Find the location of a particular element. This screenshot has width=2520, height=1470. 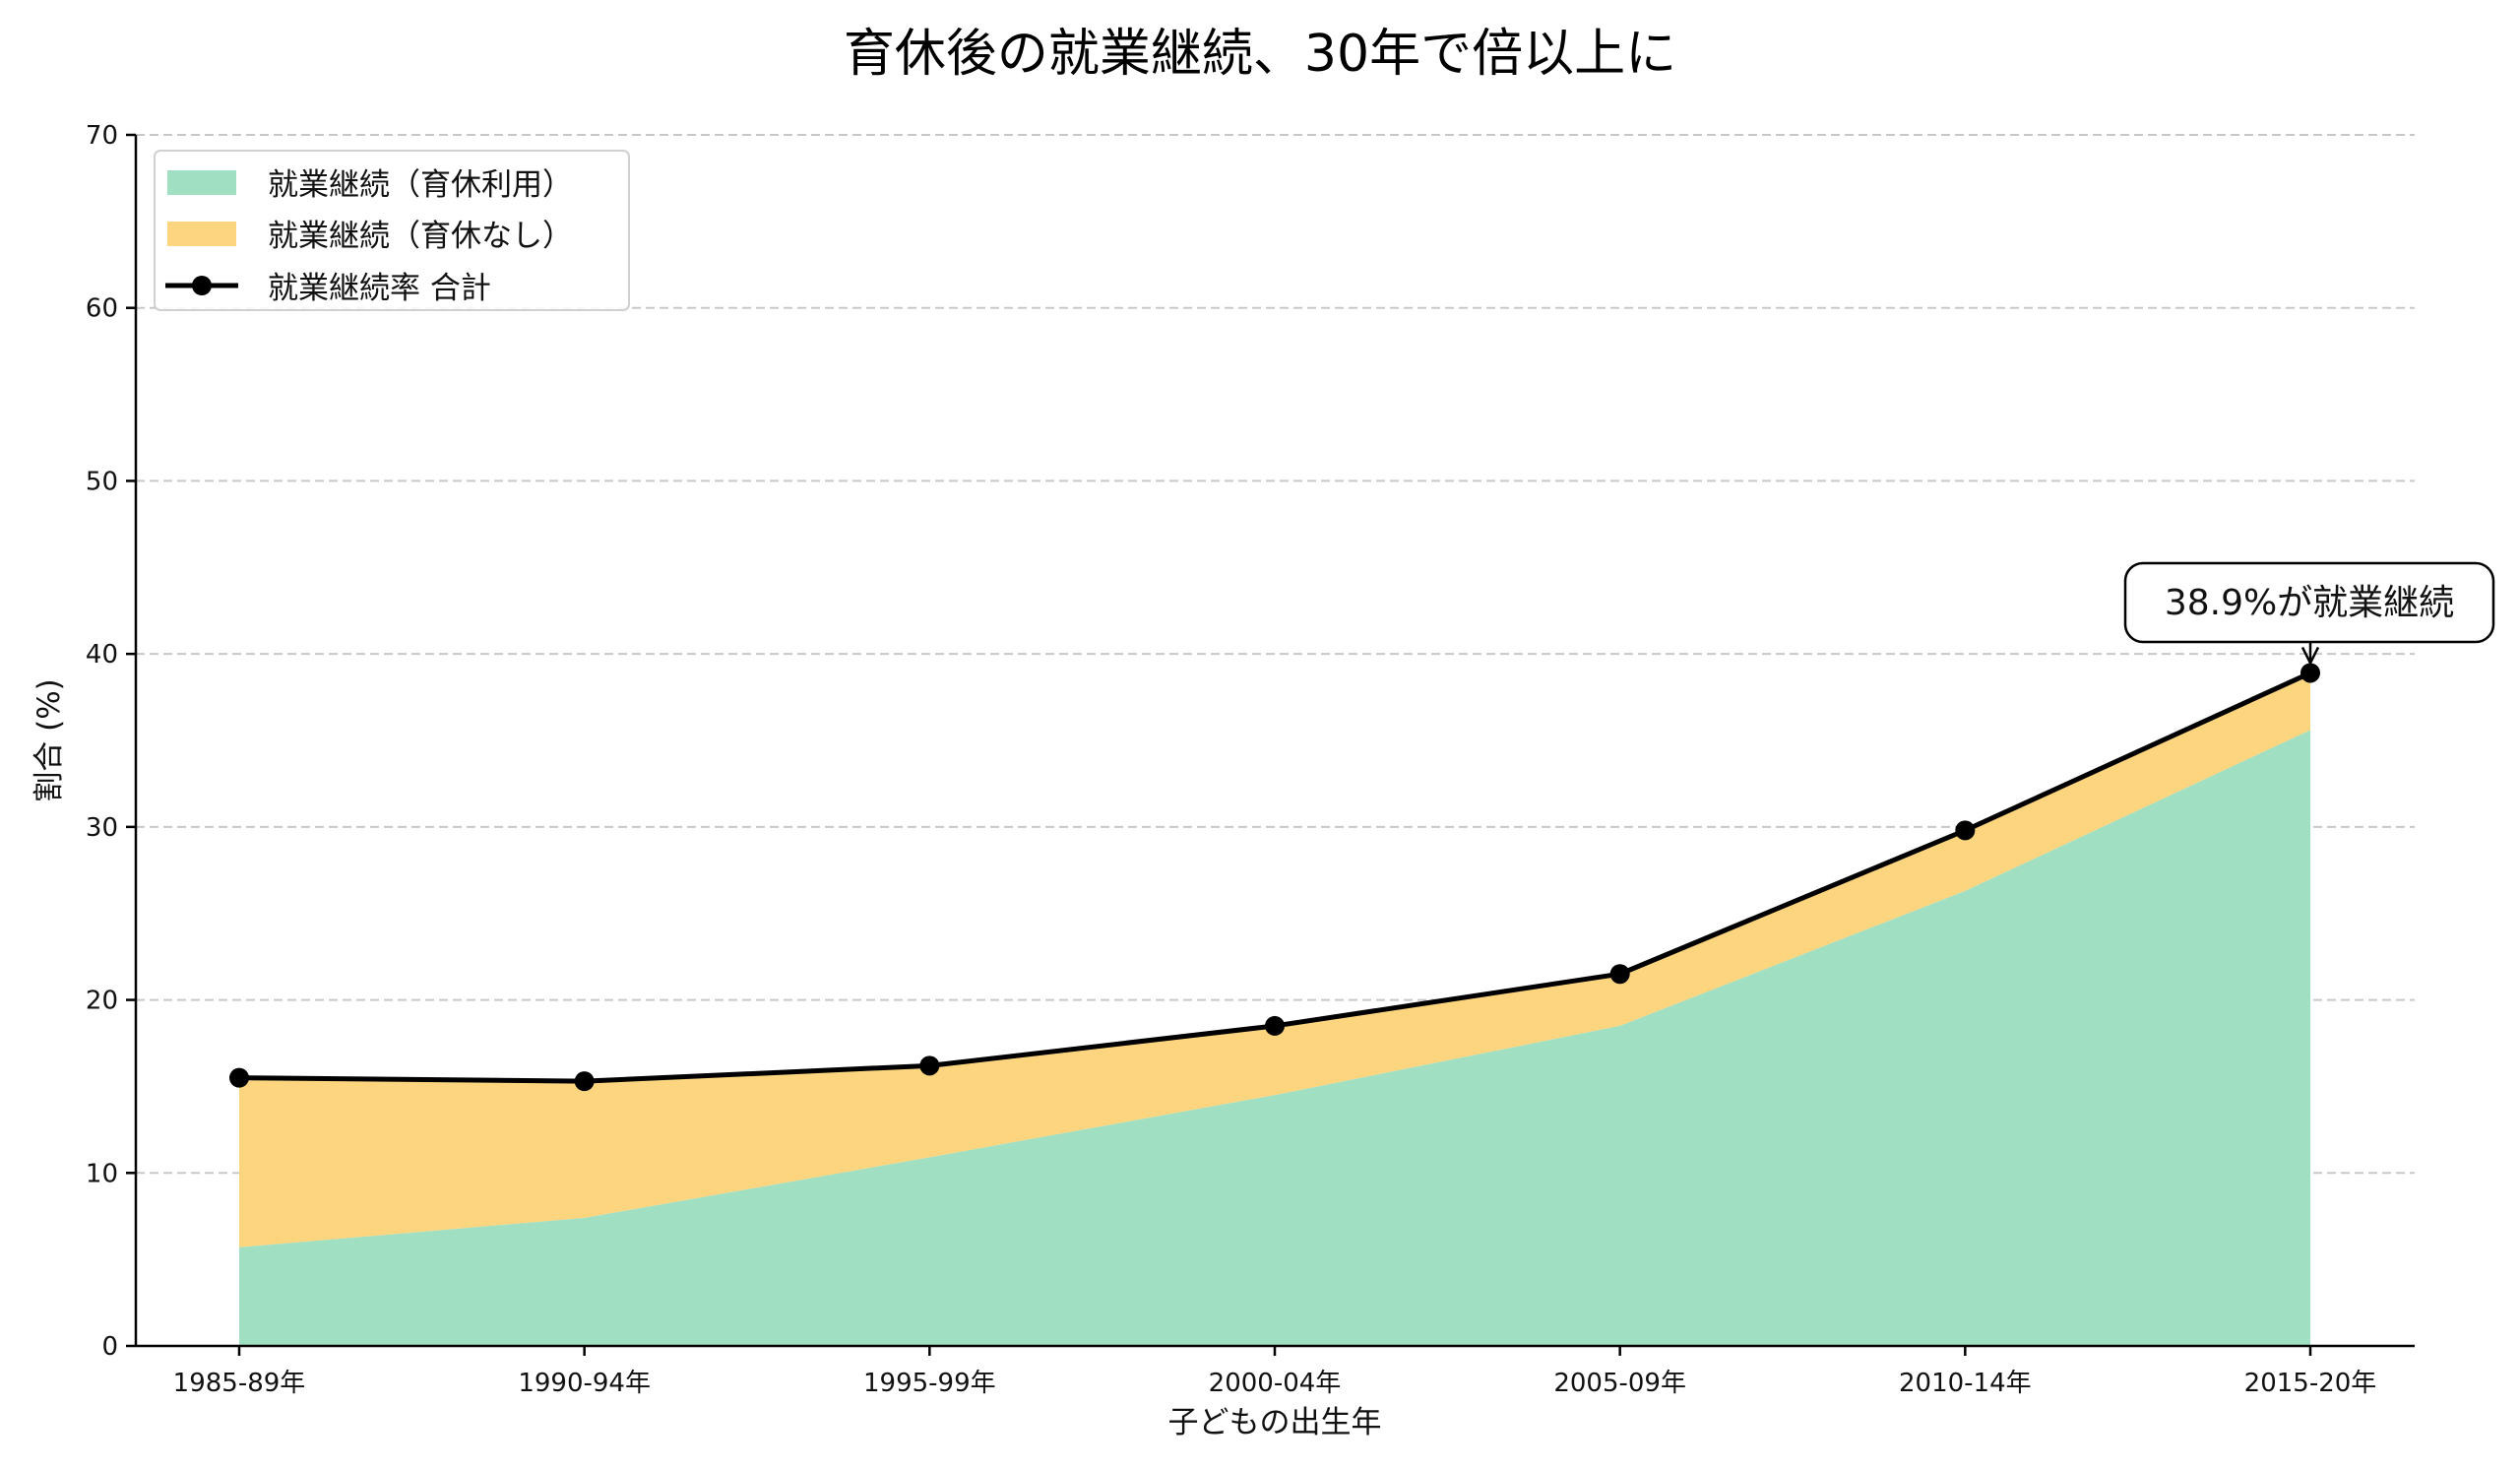

legend-label: 就業継続率 合計 is located at coordinates (379, 288).